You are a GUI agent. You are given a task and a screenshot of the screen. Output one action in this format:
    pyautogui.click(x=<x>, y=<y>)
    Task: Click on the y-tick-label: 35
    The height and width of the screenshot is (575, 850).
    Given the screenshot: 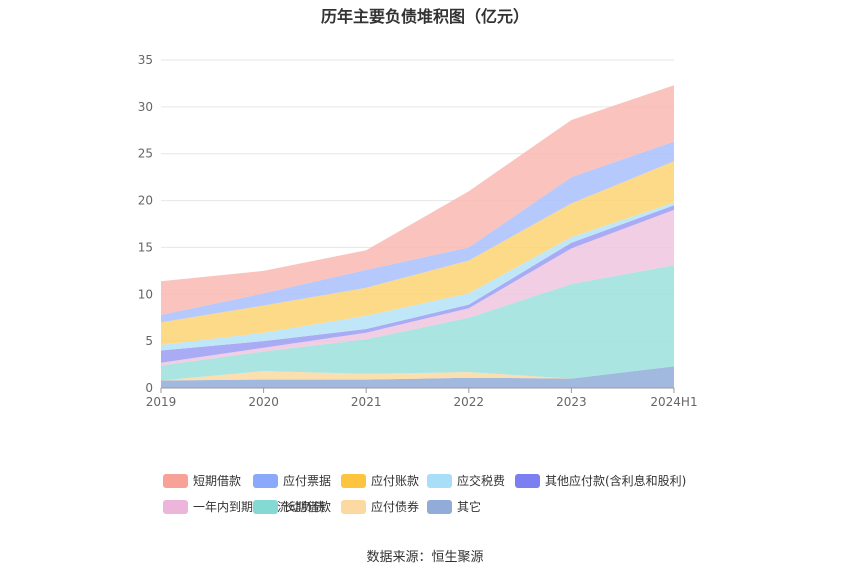 What is the action you would take?
    pyautogui.click(x=145, y=60)
    